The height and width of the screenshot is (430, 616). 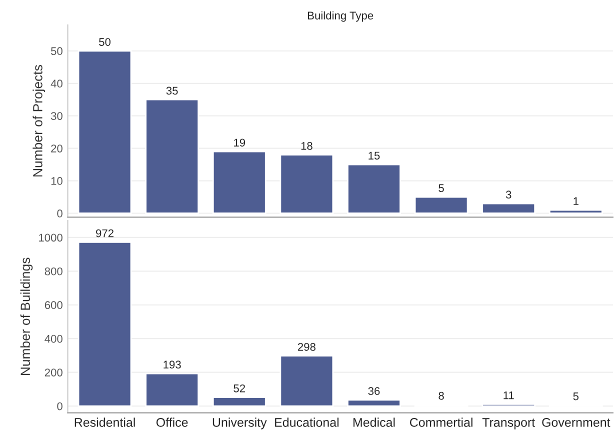 What do you see at coordinates (50, 238) in the screenshot?
I see `y-tick-label: 1000` at bounding box center [50, 238].